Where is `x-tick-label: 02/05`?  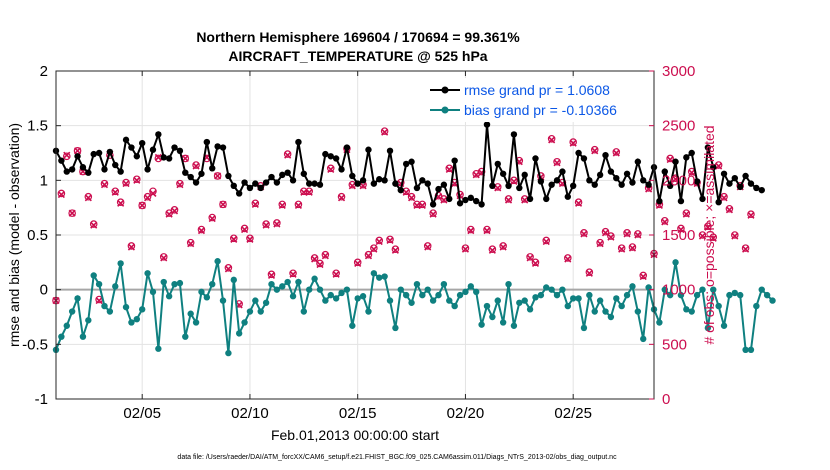
x-tick-label: 02/05 is located at coordinates (142, 413).